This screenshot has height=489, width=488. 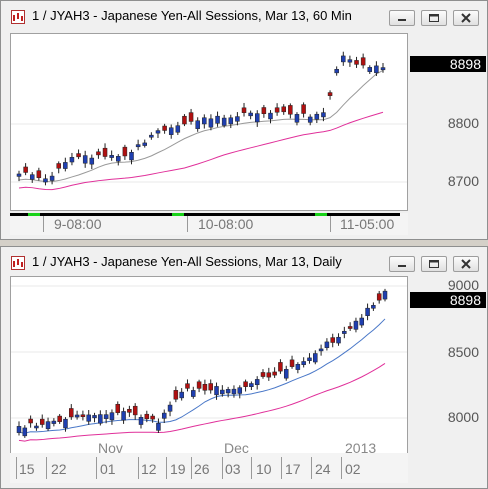 I want to click on month-label: Nov, so click(x=110, y=448).